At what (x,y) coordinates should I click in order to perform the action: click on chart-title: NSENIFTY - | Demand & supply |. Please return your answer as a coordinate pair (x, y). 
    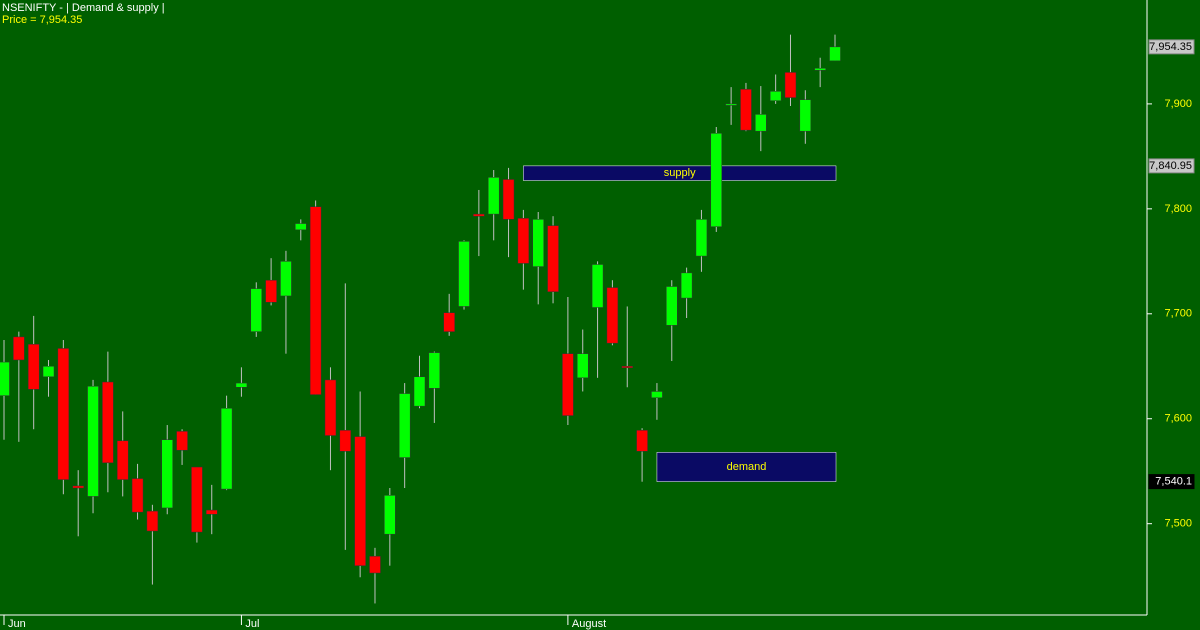
    Looking at the image, I should click on (83, 8).